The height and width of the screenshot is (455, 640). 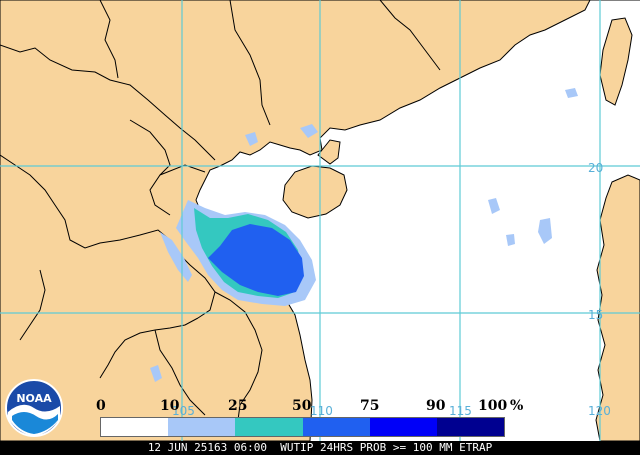 What do you see at coordinates (616, 61) in the screenshot?
I see `taiwan-island` at bounding box center [616, 61].